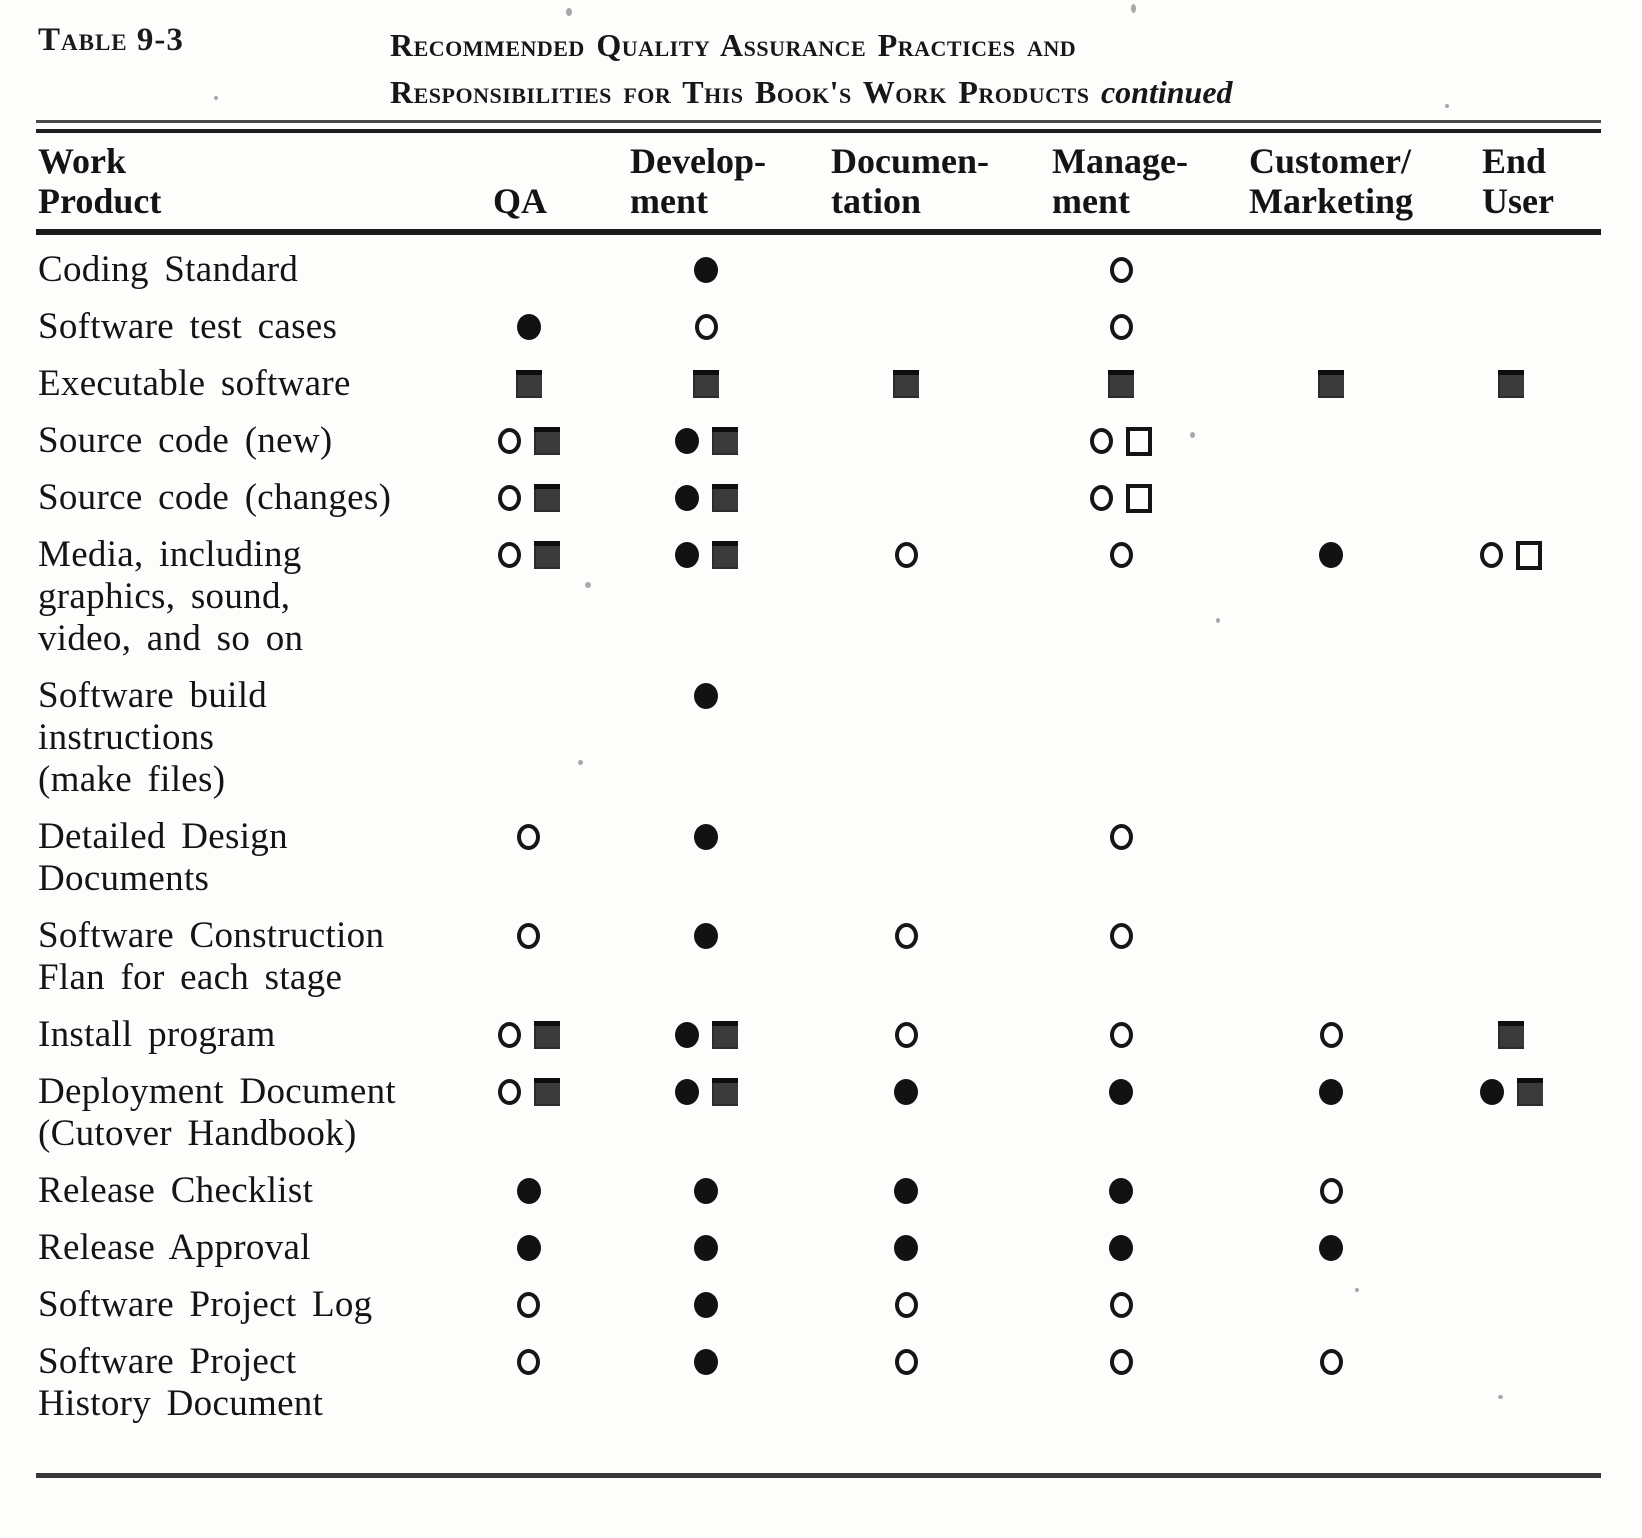 Image resolution: width=1642 pixels, height=1538 pixels. I want to click on work-product-label-line: Executable software, so click(194, 383).